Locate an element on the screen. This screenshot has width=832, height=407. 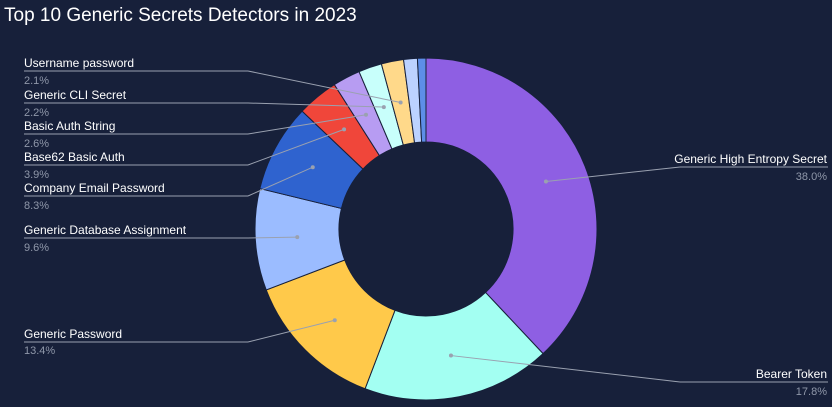
leader-generic-password is located at coordinates (291, 331).